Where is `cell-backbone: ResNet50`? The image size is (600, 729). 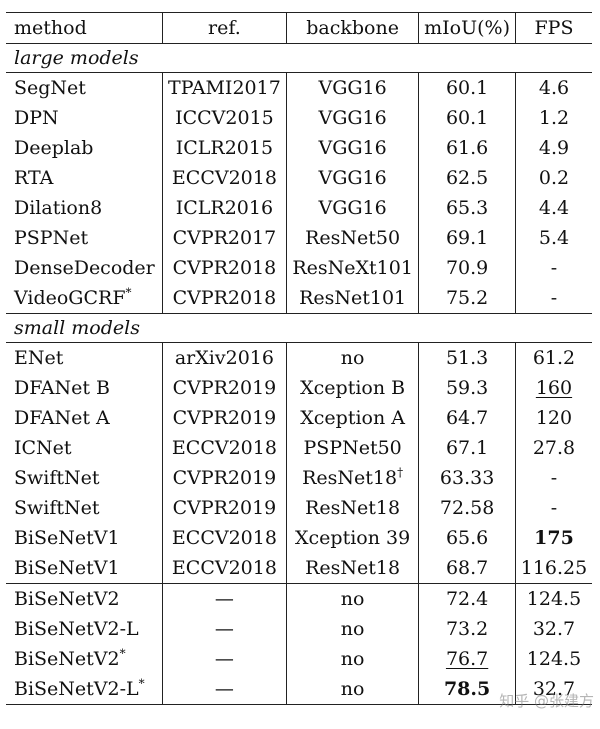
cell-backbone: ResNet50 is located at coordinates (352, 238).